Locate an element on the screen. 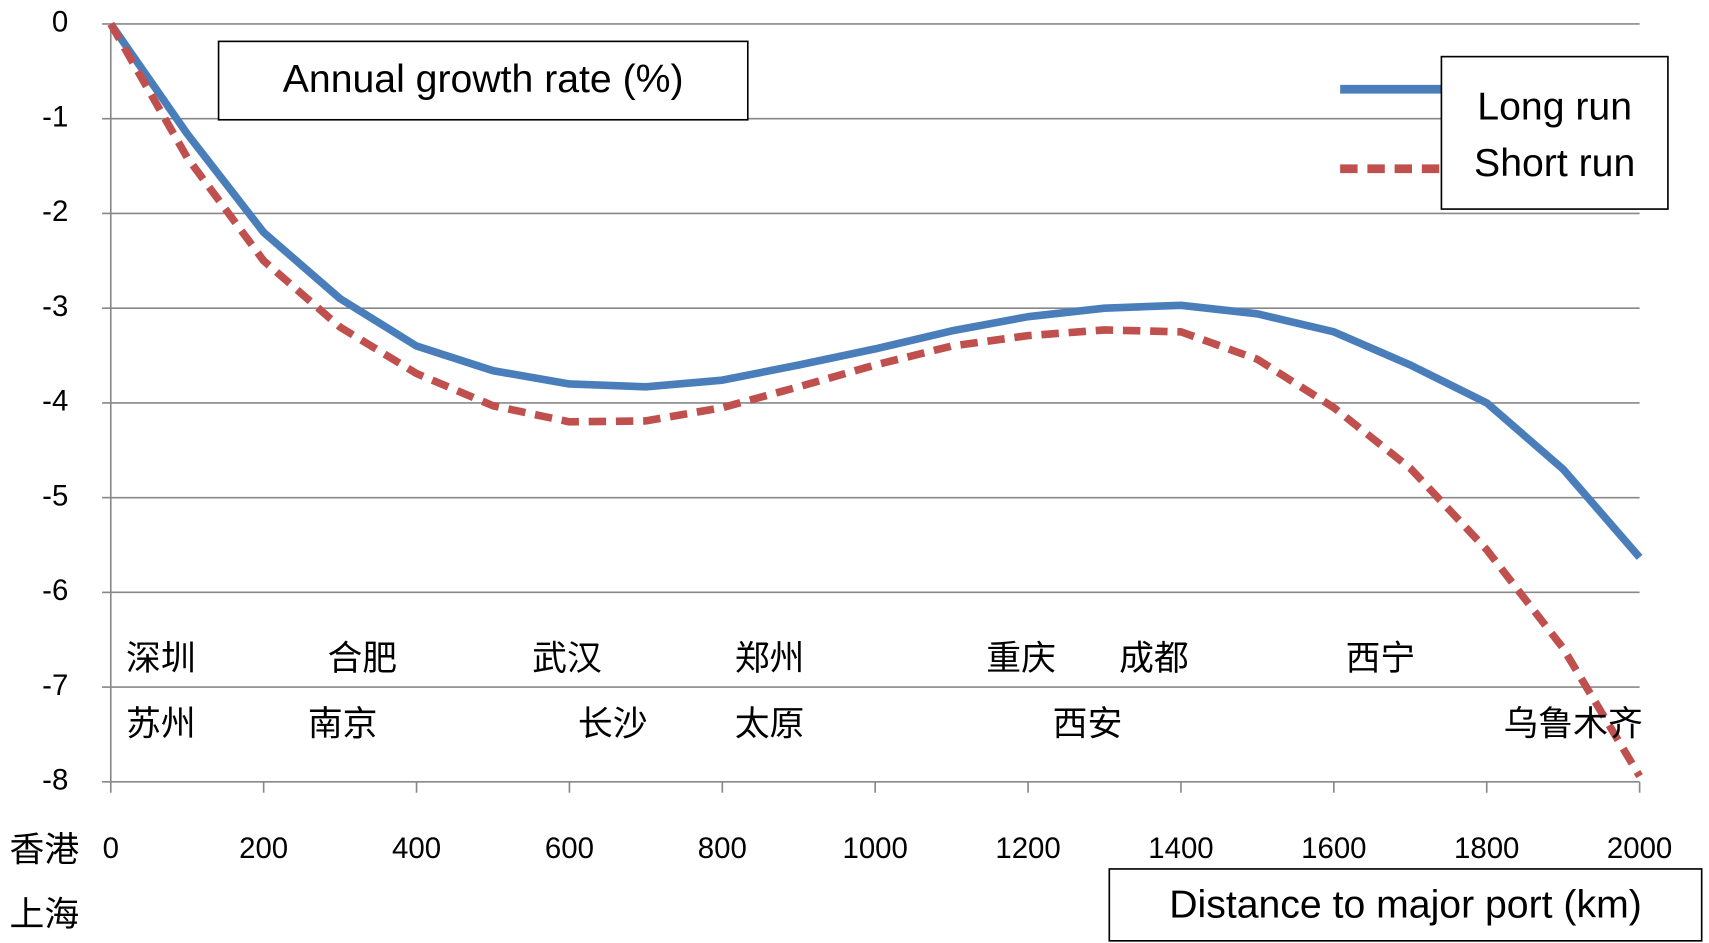  y-axis-label: Annual growth rate (%) is located at coordinates (483, 79).